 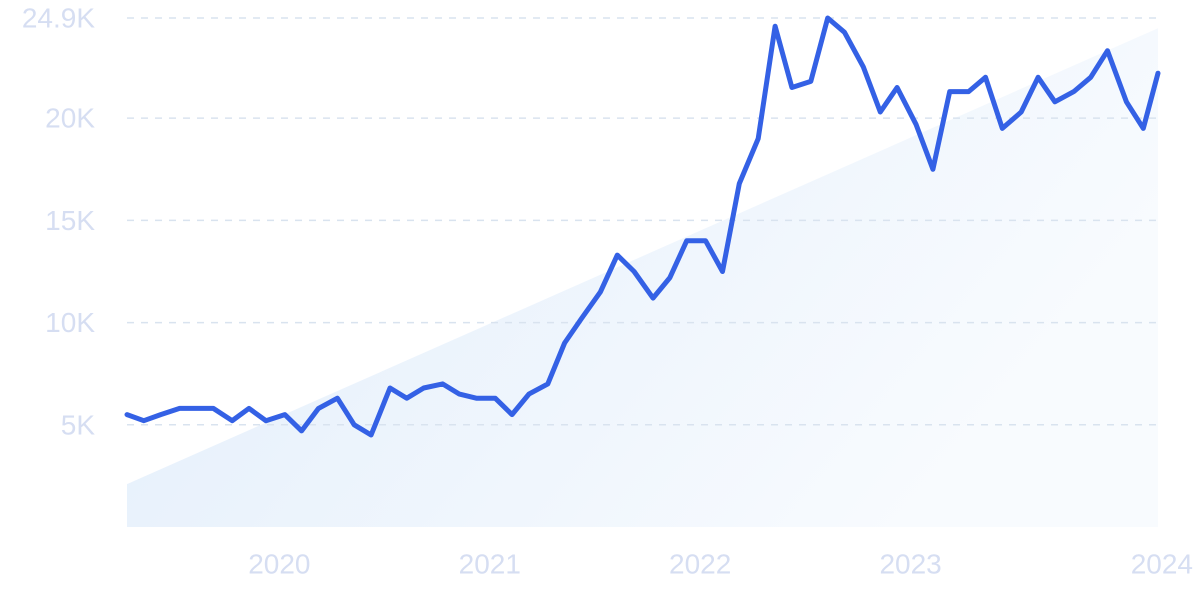 I want to click on x-axis-ticks: 2020 2021 2022 2023 2024, so click(x=720, y=564).